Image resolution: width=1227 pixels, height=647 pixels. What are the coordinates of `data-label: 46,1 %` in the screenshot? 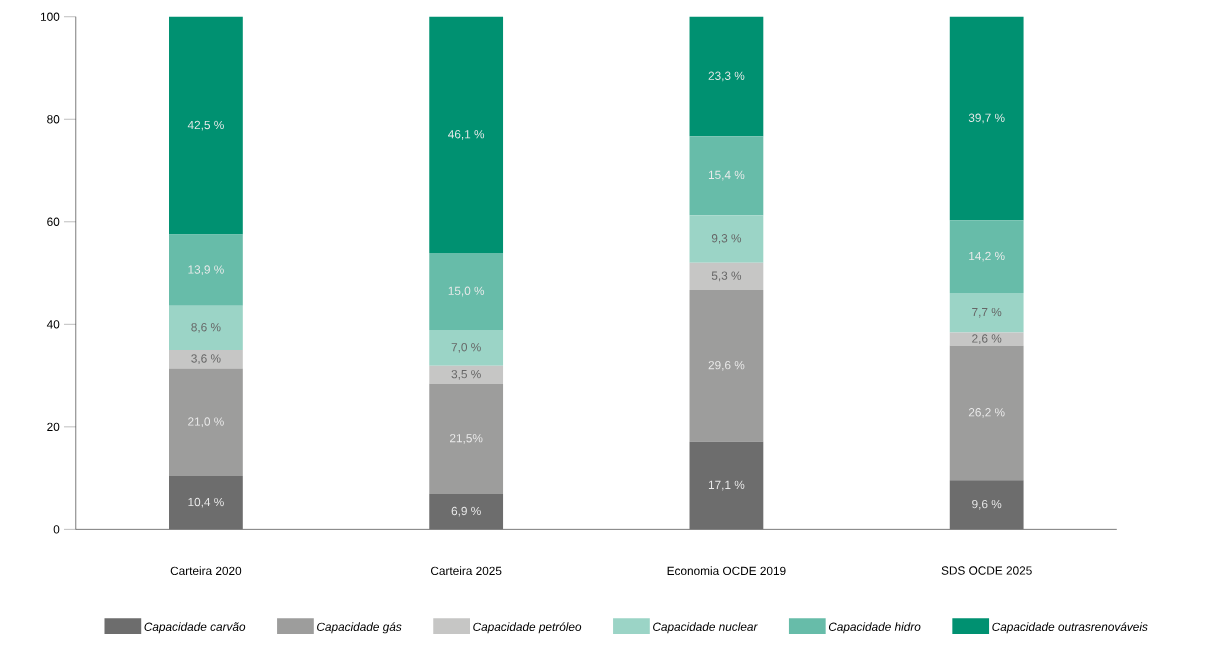 It's located at (466, 134).